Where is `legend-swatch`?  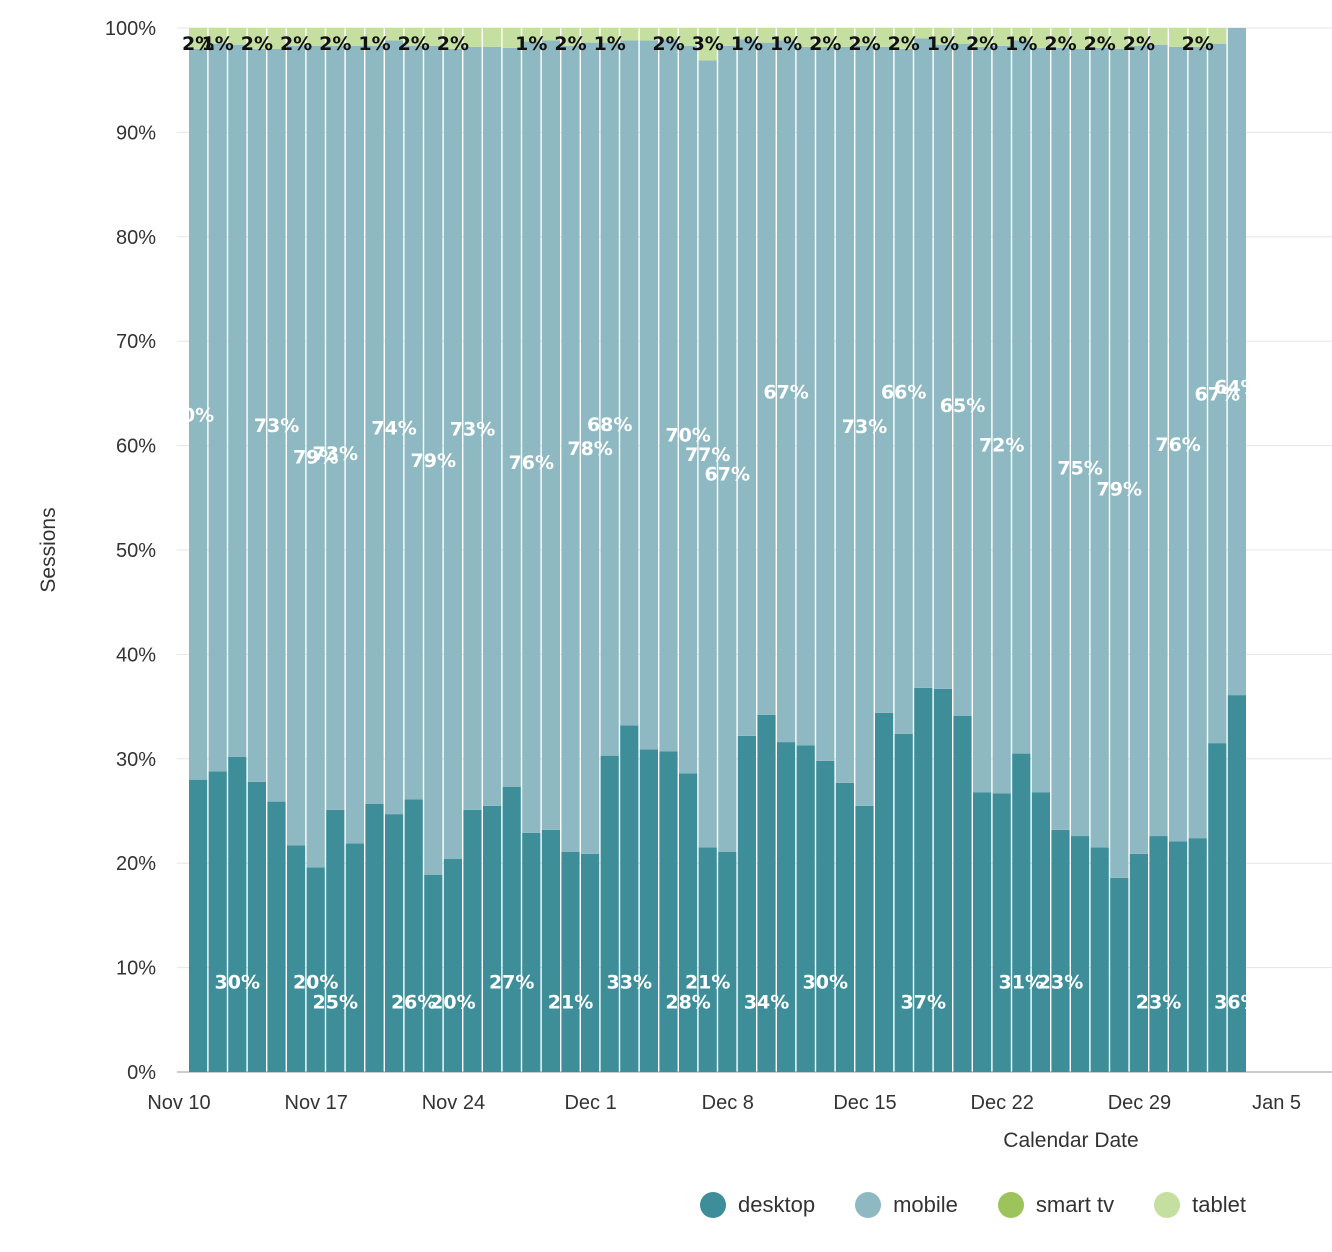 legend-swatch is located at coordinates (1010, 1205).